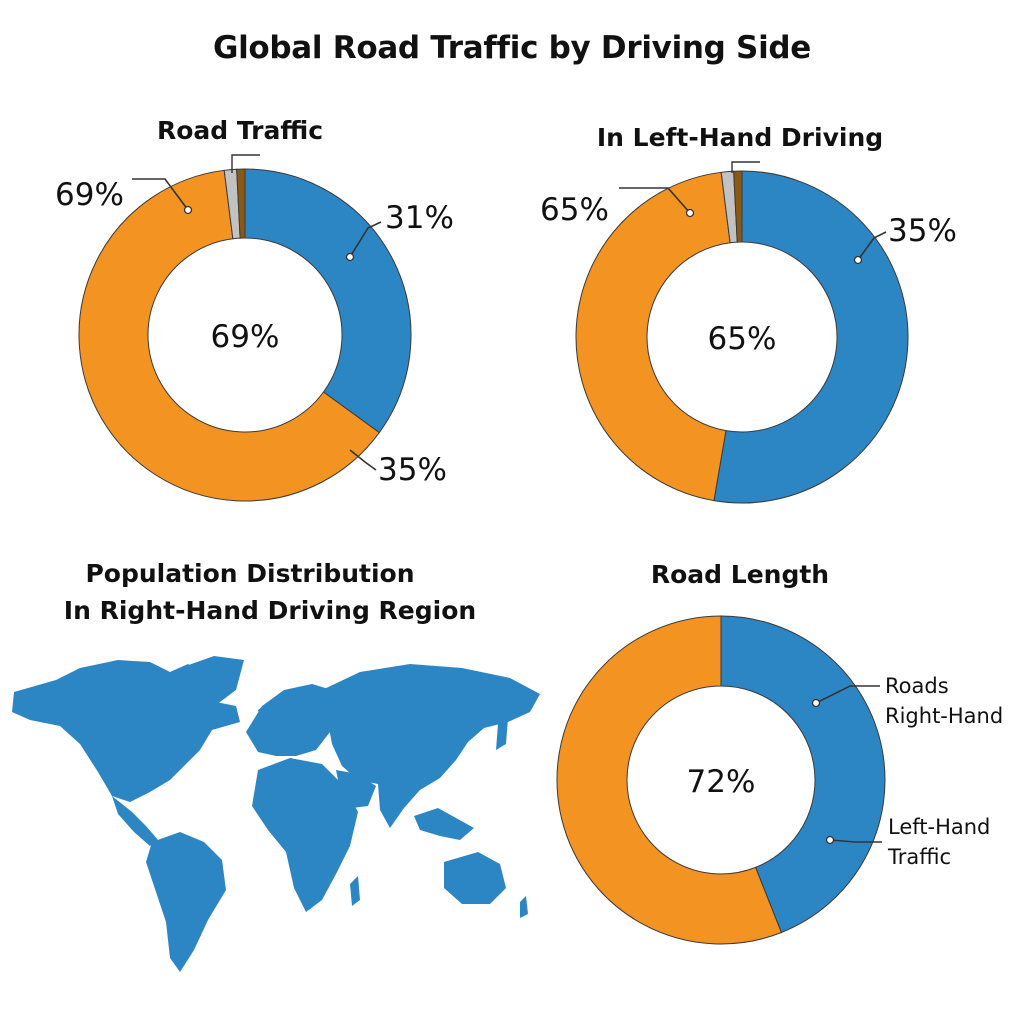  I want to click on donut3-label-2: Left-Hand, so click(939, 827).